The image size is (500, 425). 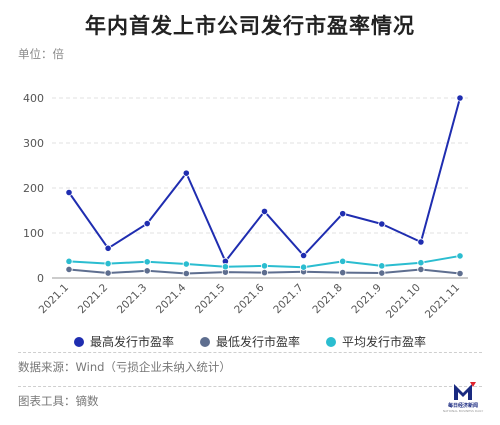 What do you see at coordinates (210, 299) in the screenshot?
I see `x-tick-label: 2021.5` at bounding box center [210, 299].